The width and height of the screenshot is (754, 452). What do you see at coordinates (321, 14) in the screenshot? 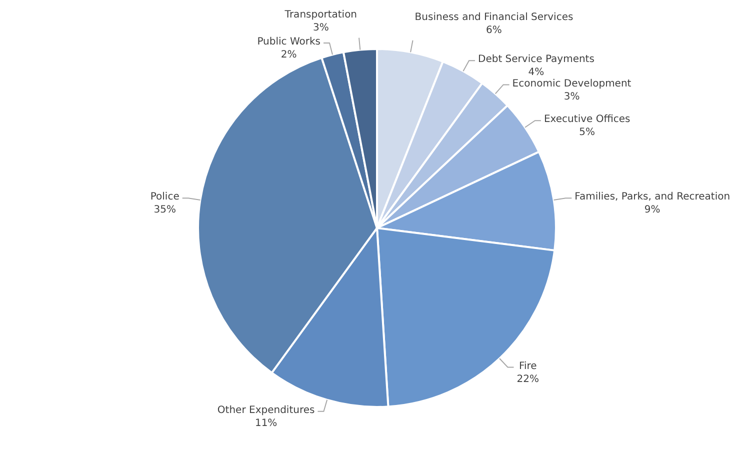
I see `slice-label: Transportation` at bounding box center [321, 14].